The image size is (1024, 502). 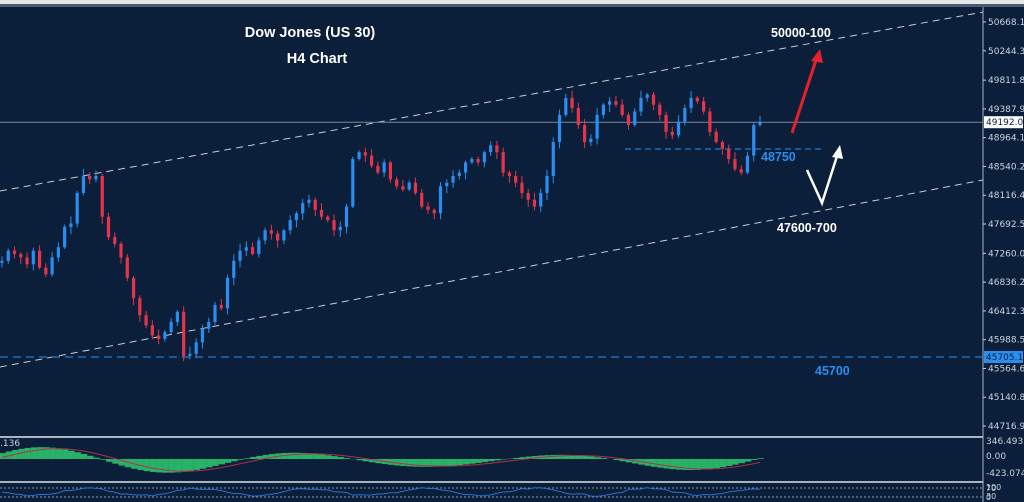 What do you see at coordinates (1006, 110) in the screenshot?
I see `price-tick: 49387.95` at bounding box center [1006, 110].